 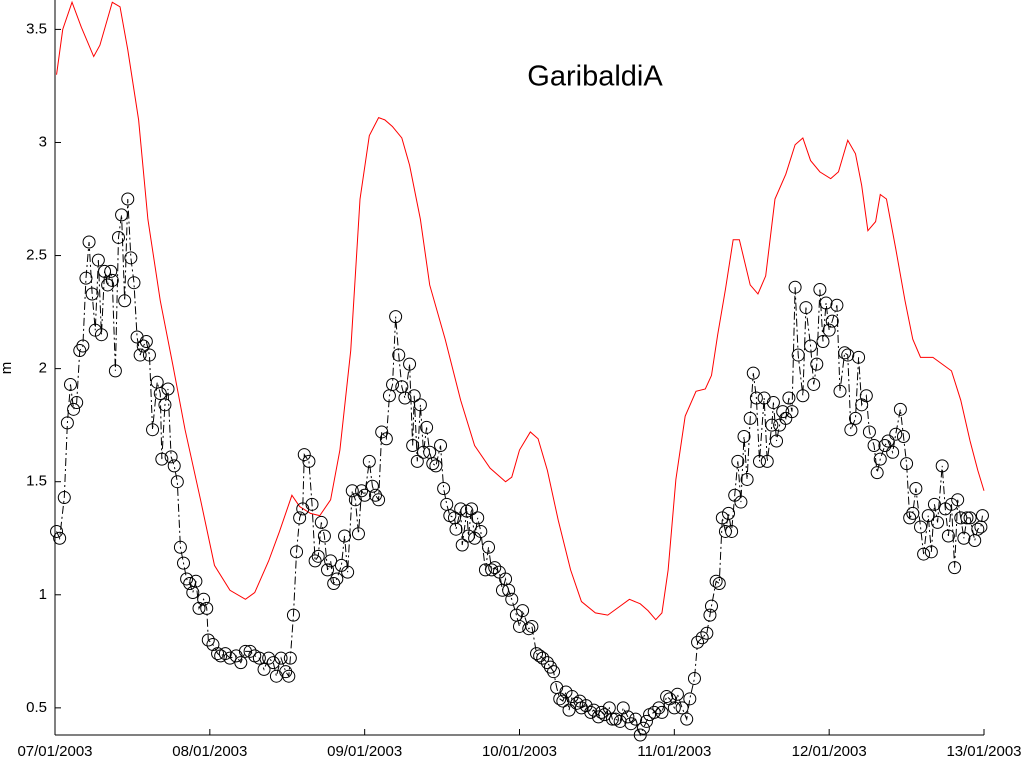 What do you see at coordinates (595, 77) in the screenshot?
I see `chart-title: GaribaldiA` at bounding box center [595, 77].